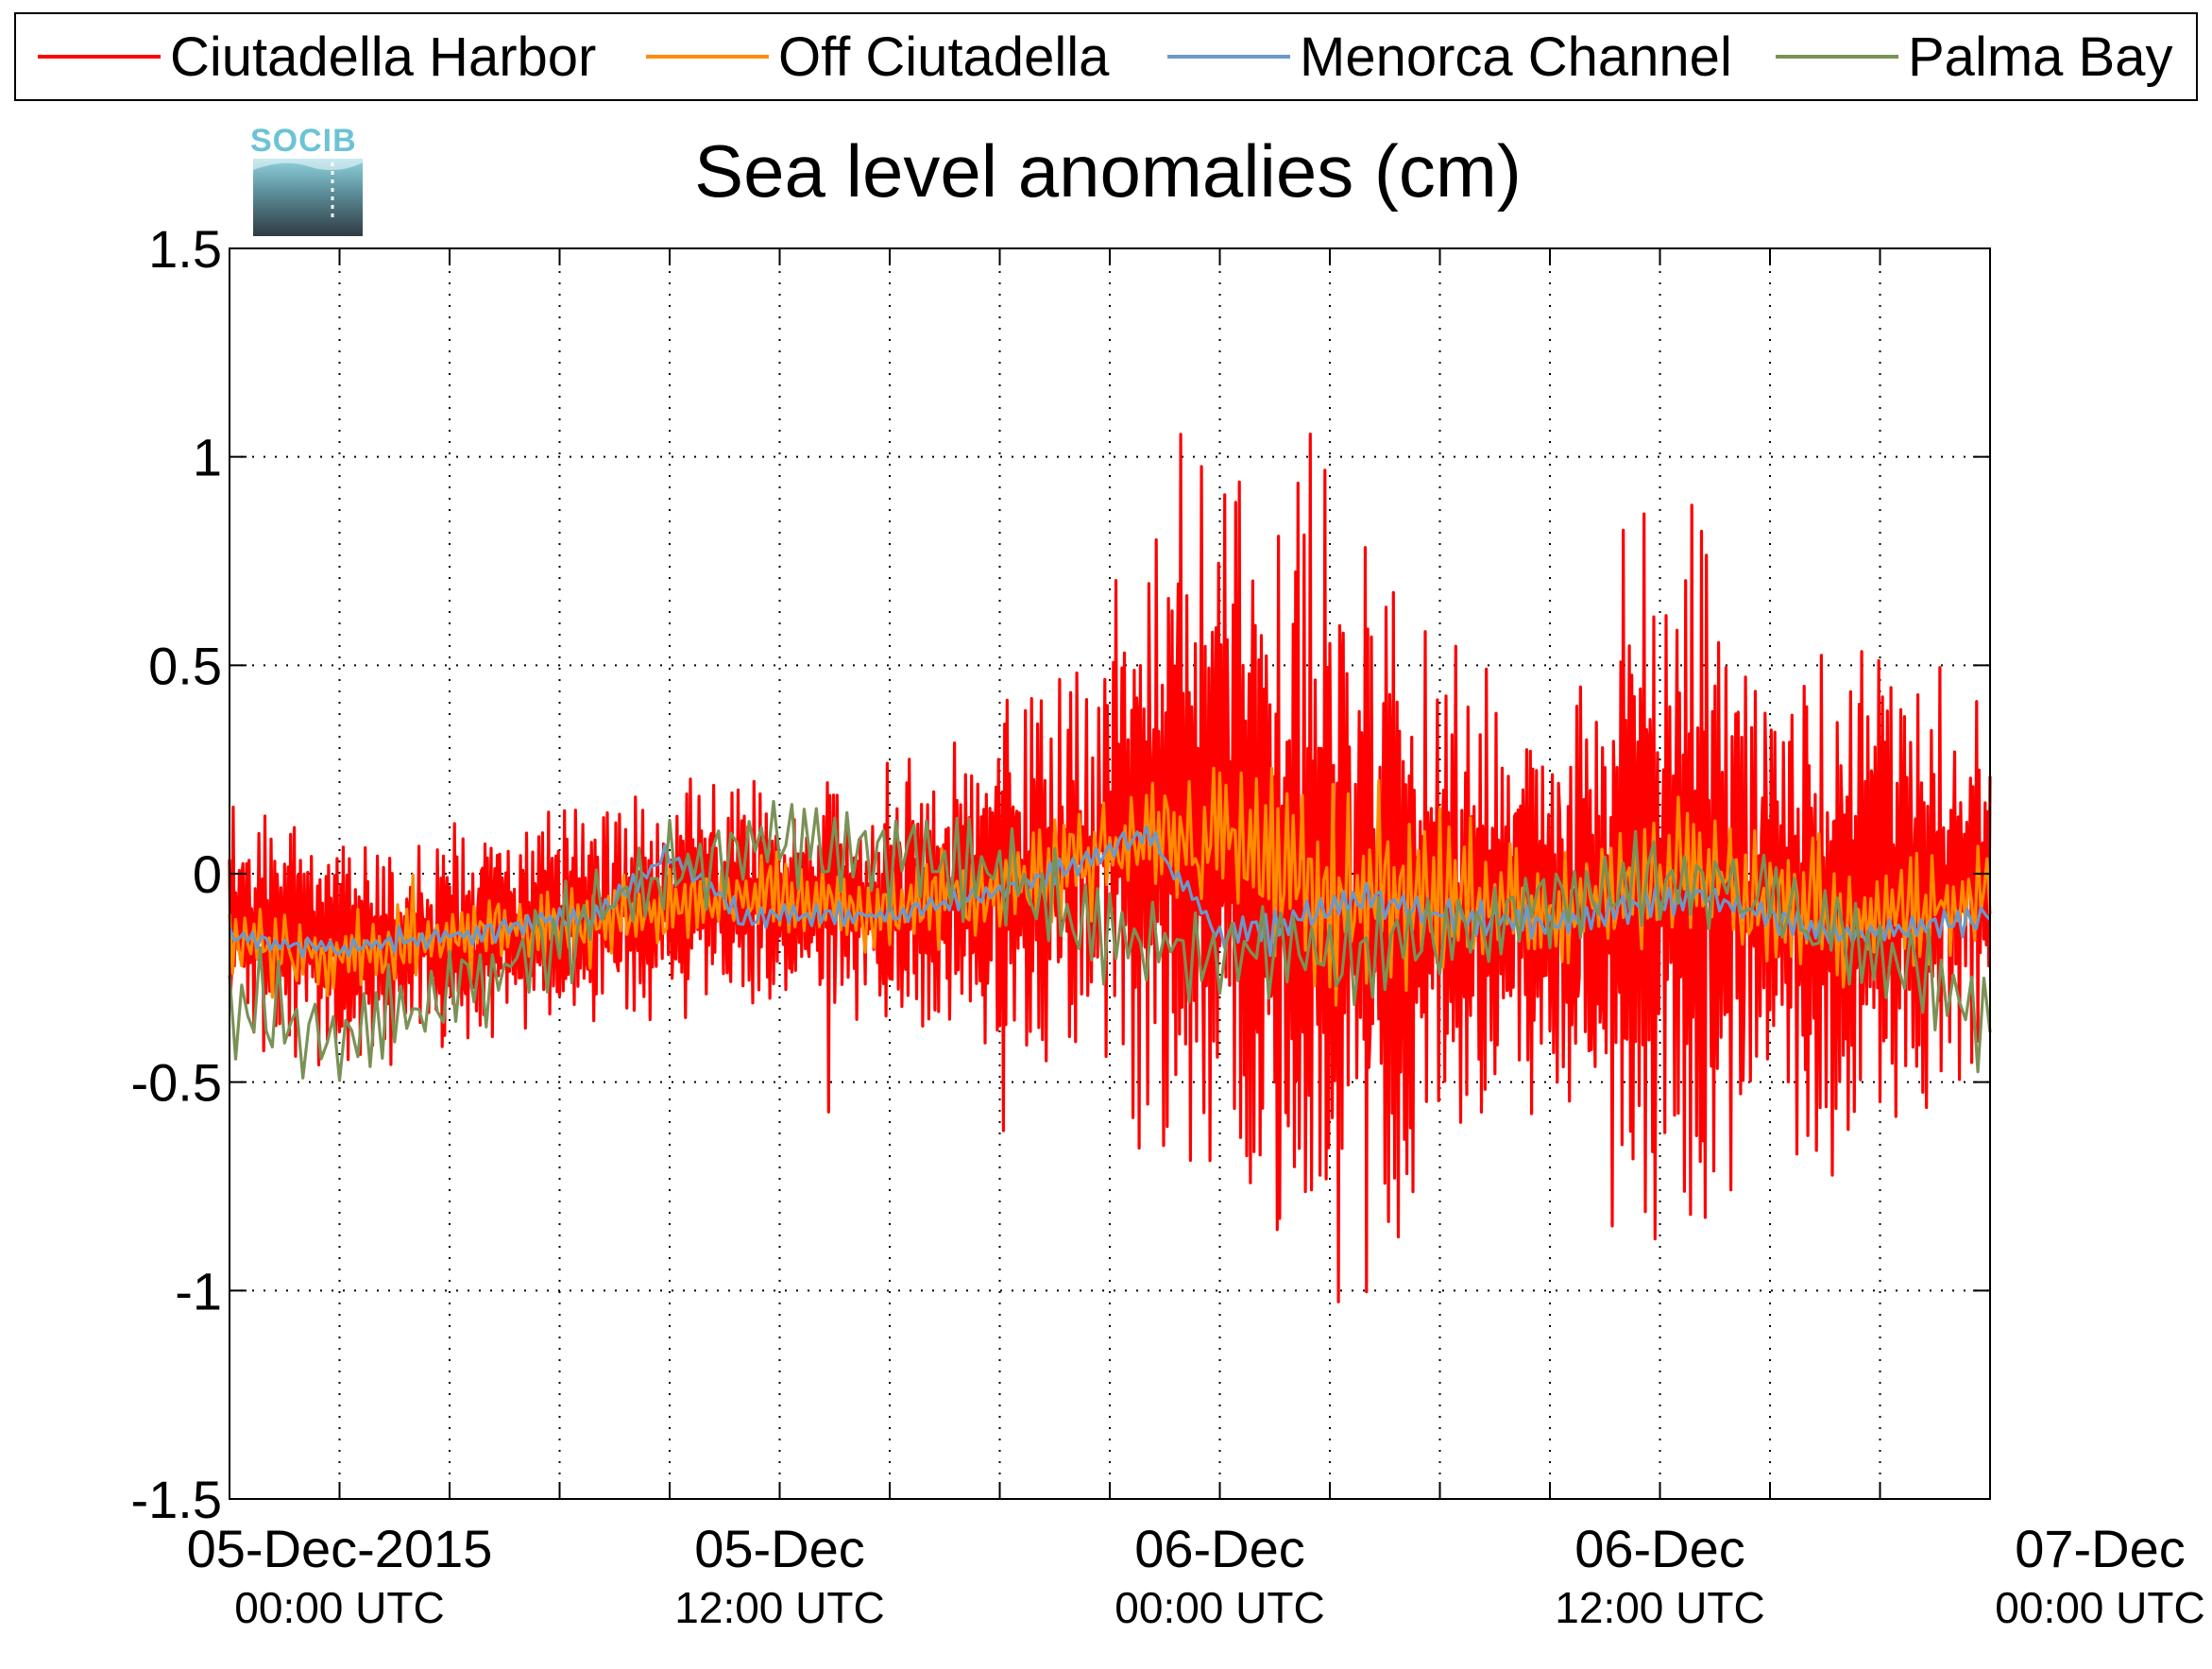  I want to click on legend-label: Ciutadella Harbor, so click(383, 57).